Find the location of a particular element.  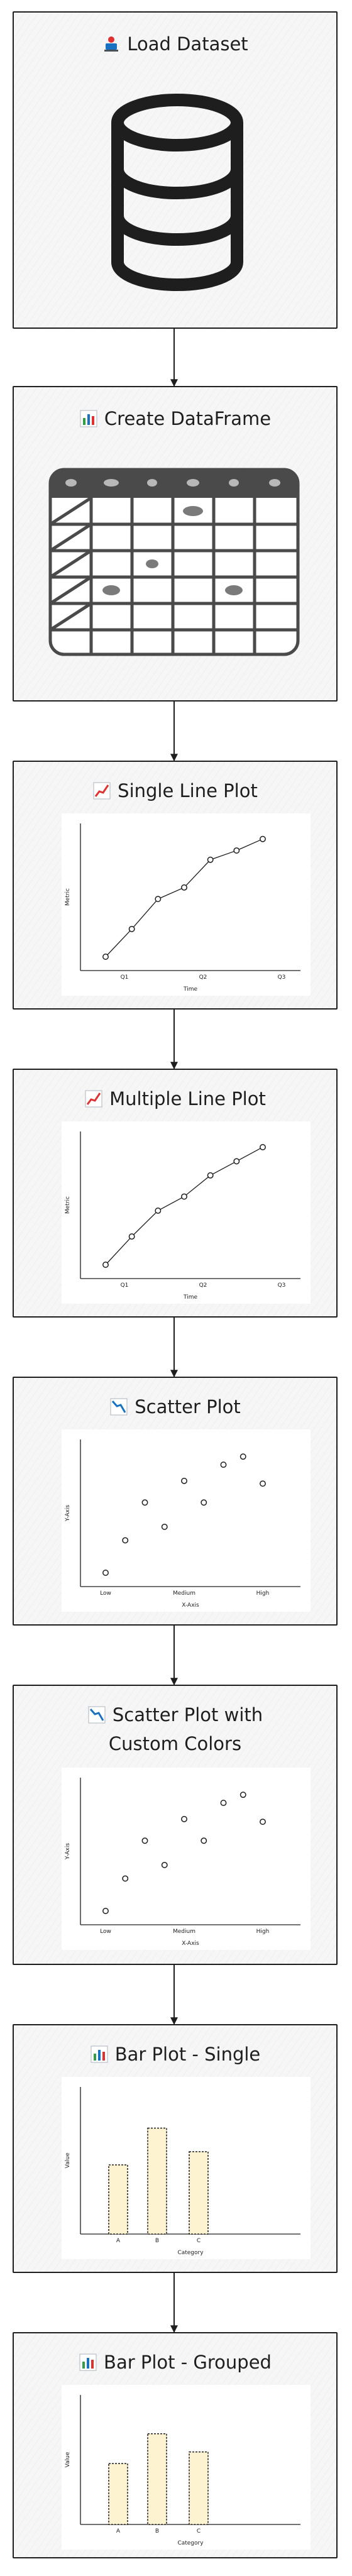

step-multiple-line-plot: Multiple Line Plot Time Metric Q1 Q2 Q3 is located at coordinates (175, 1193).